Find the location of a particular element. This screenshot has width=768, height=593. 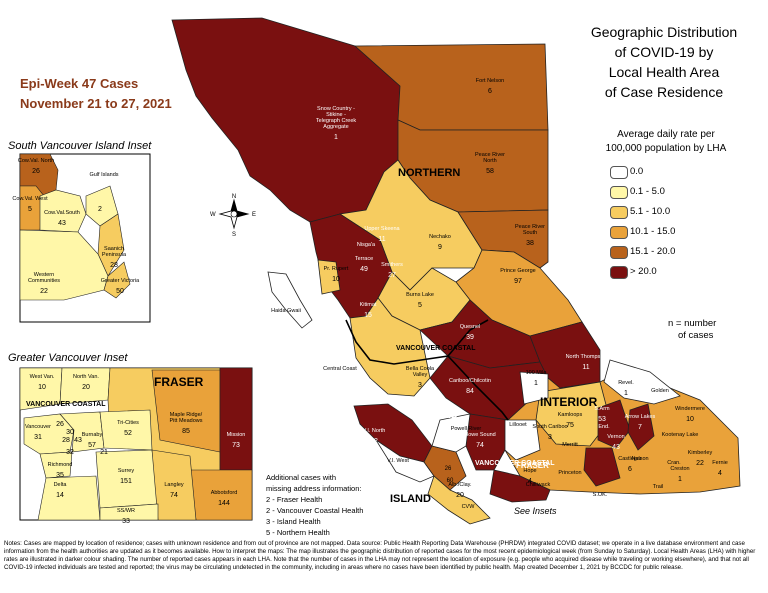

lha-name: Mission is located at coordinates (236, 435).